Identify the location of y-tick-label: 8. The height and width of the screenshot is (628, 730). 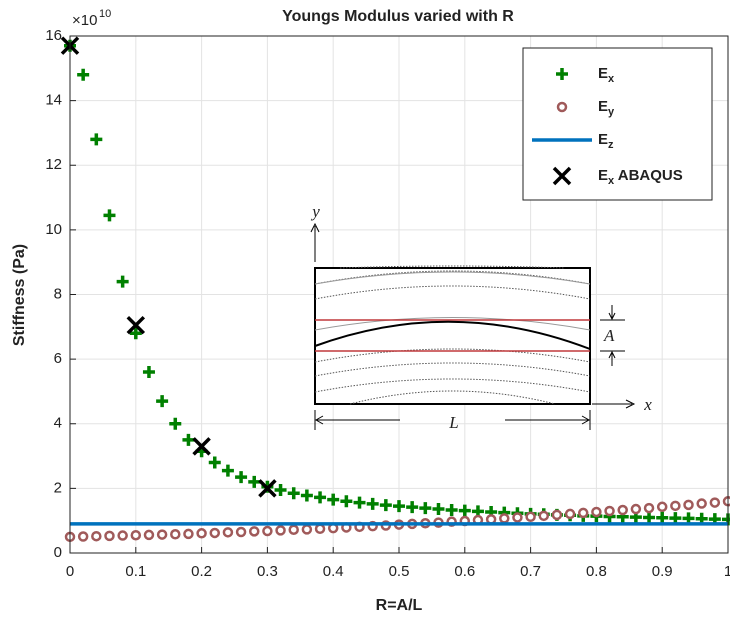
(58, 293).